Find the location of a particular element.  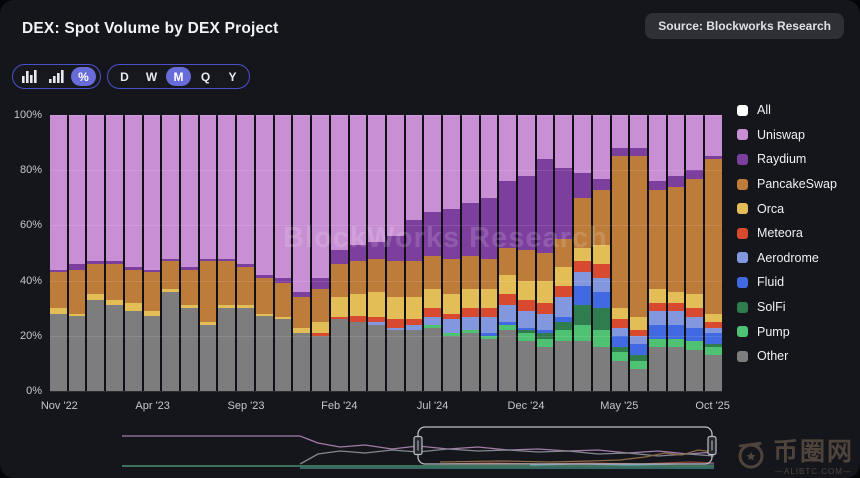

legend-item-other: Other is located at coordinates (787, 356).